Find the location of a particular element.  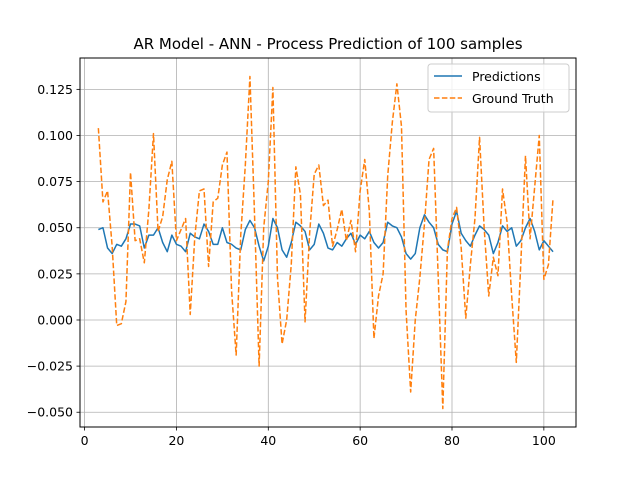

y-tick-label: −0.050 is located at coordinates (50, 412).